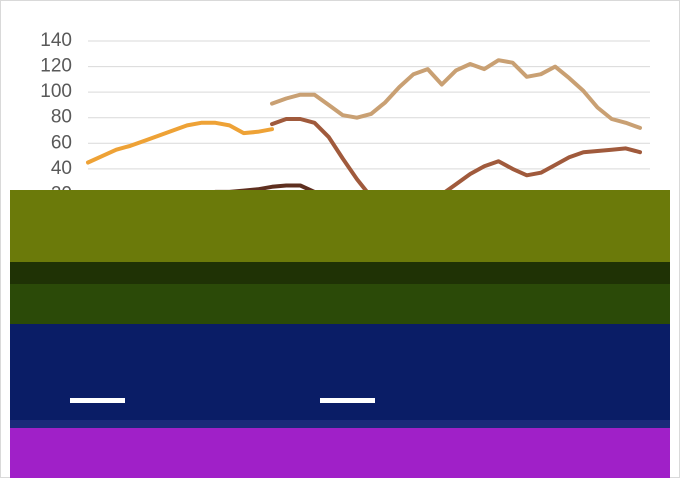 Image resolution: width=680 pixels, height=478 pixels. Describe the element at coordinates (56, 91) in the screenshot. I see `y-tick-label: 100` at that location.